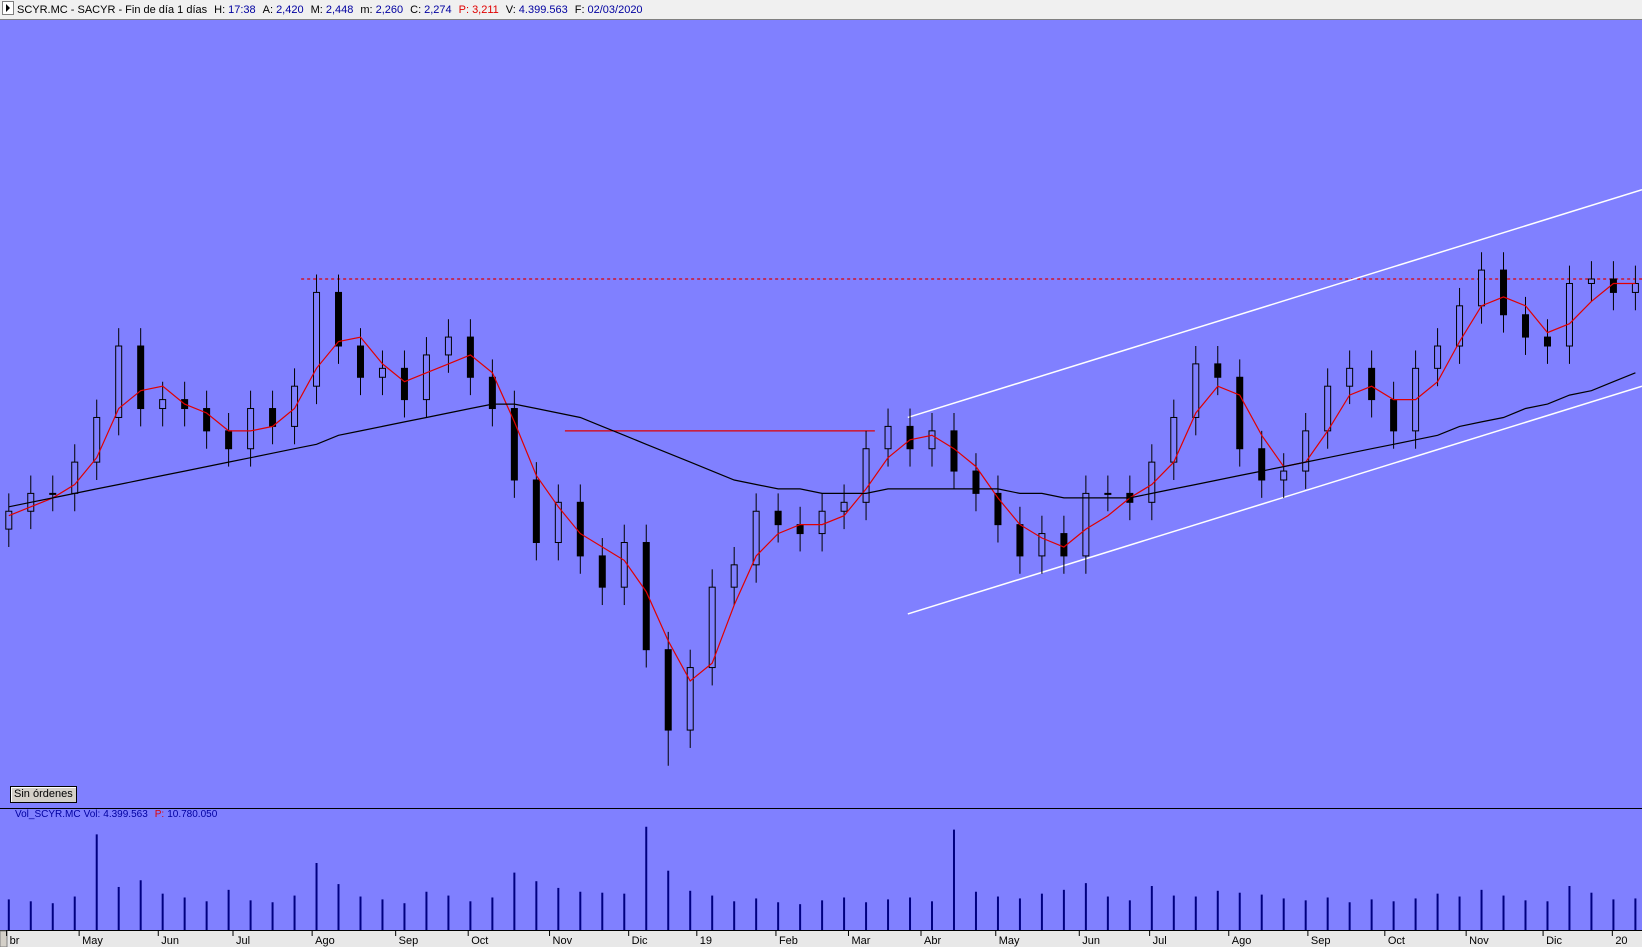 The height and width of the screenshot is (947, 1642). What do you see at coordinates (112, 10) in the screenshot?
I see `instrument-name: SCYR.MC - SACYR - Fin de día 1 días` at bounding box center [112, 10].